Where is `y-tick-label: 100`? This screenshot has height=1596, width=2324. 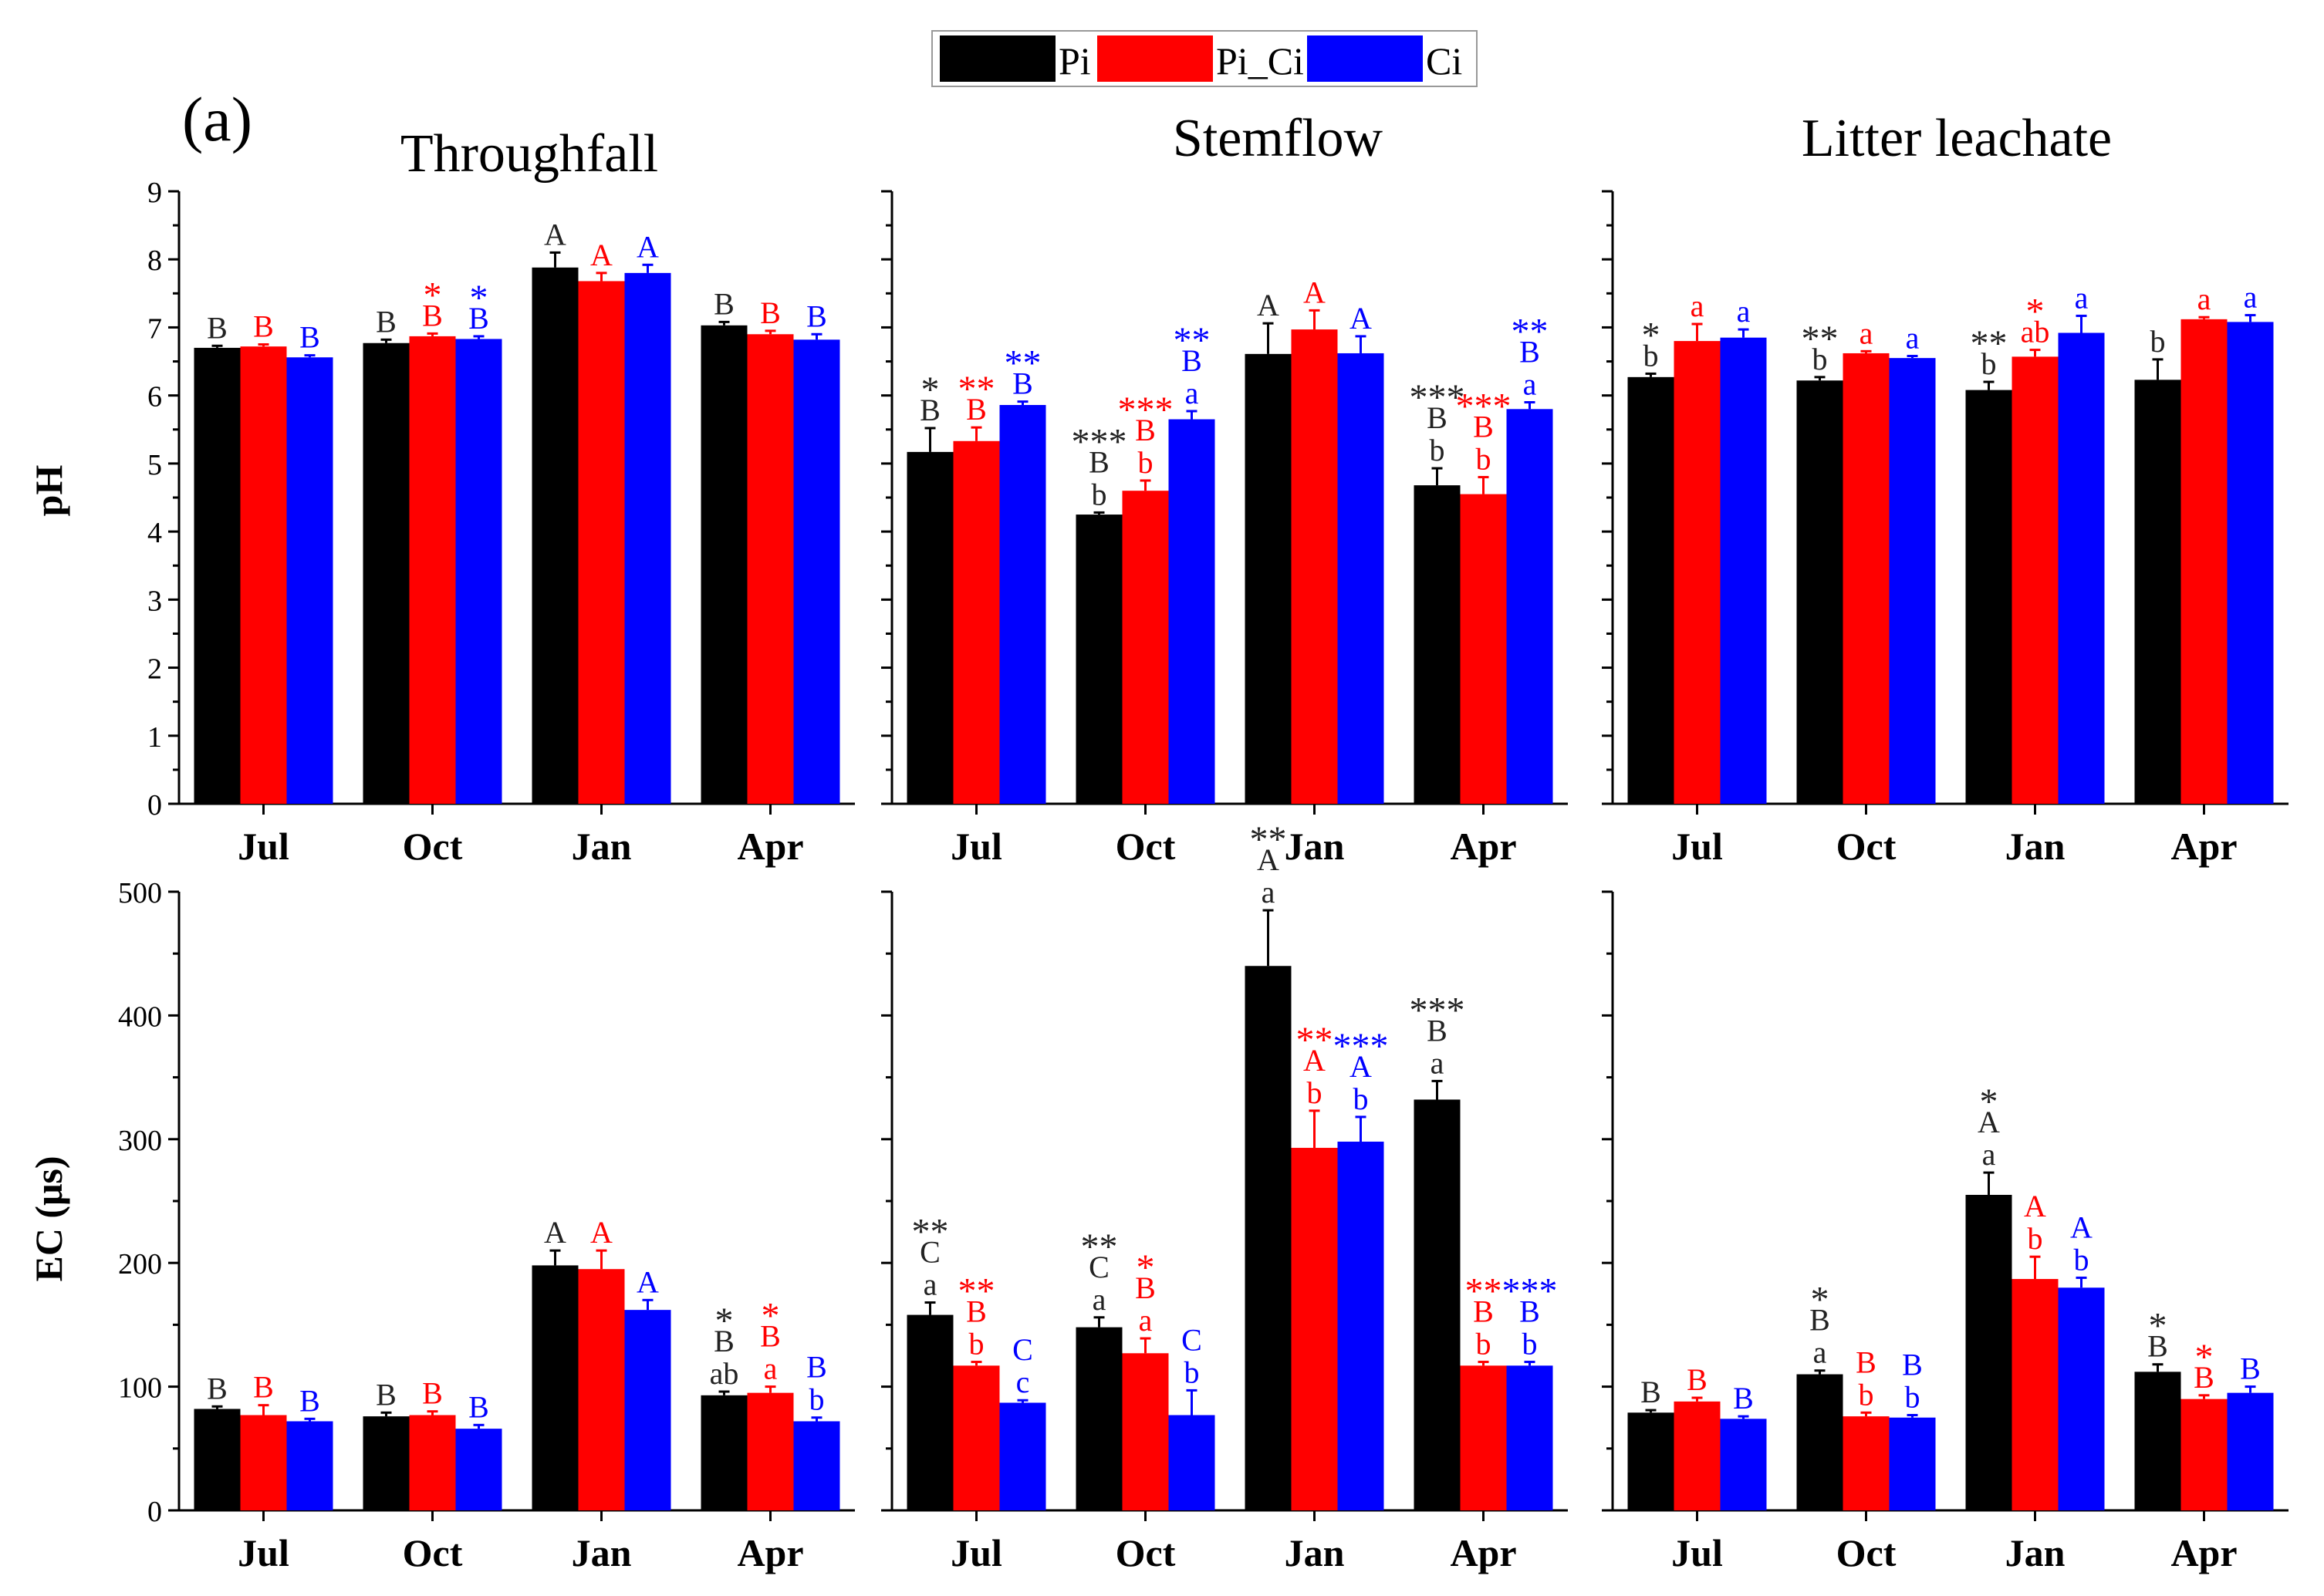
y-tick-label: 100 is located at coordinates (140, 1388).